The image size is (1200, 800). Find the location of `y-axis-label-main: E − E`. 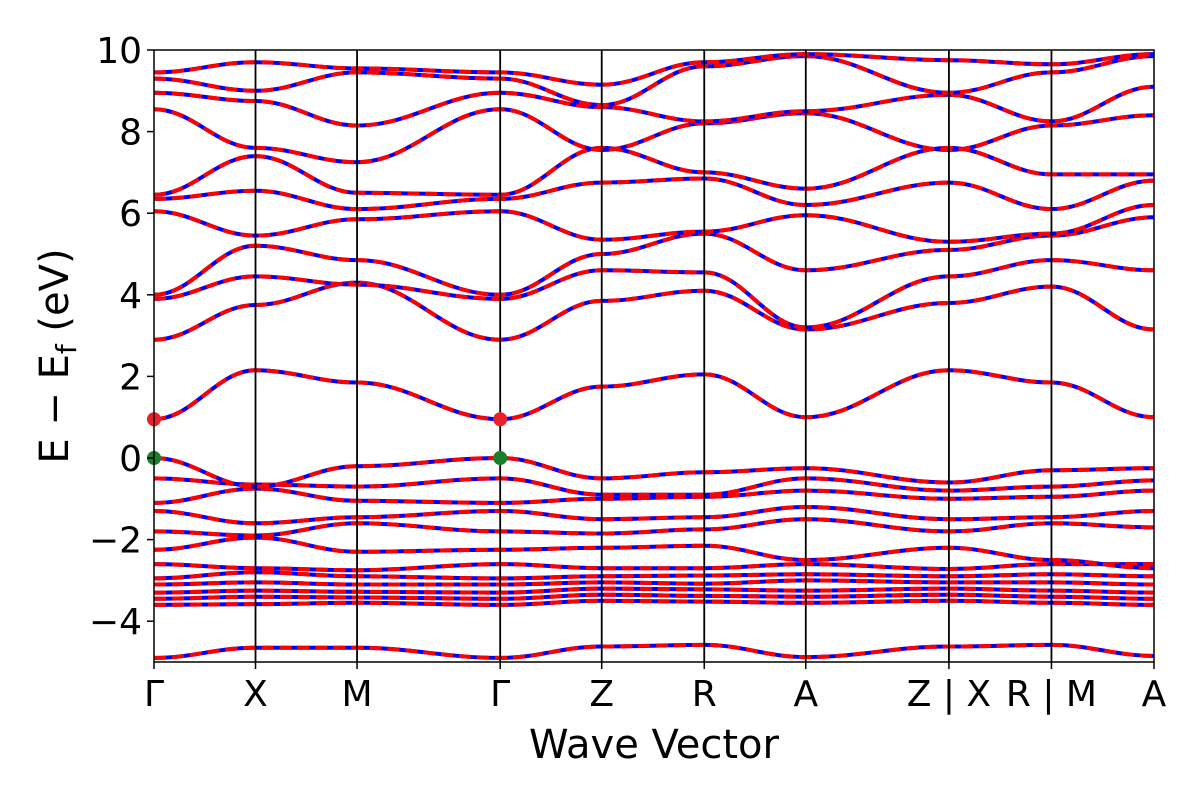

y-axis-label-main: E − E is located at coordinates (55, 409).